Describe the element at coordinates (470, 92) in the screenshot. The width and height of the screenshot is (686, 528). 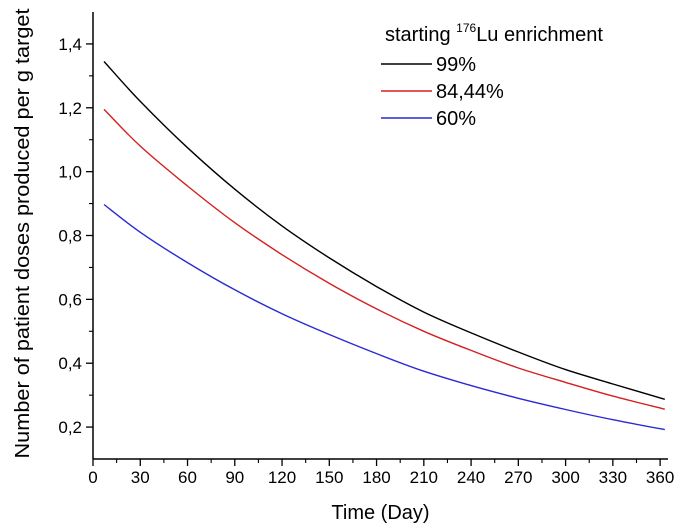
I see `legend-label: 84,44%` at that location.